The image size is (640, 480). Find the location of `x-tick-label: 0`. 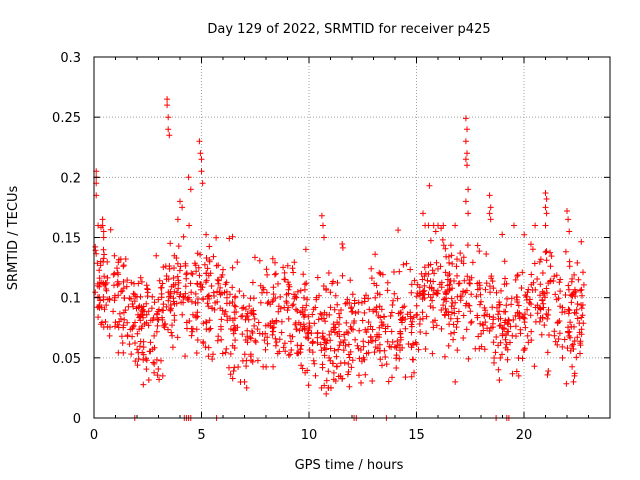

x-tick-label: 0 is located at coordinates (94, 435).